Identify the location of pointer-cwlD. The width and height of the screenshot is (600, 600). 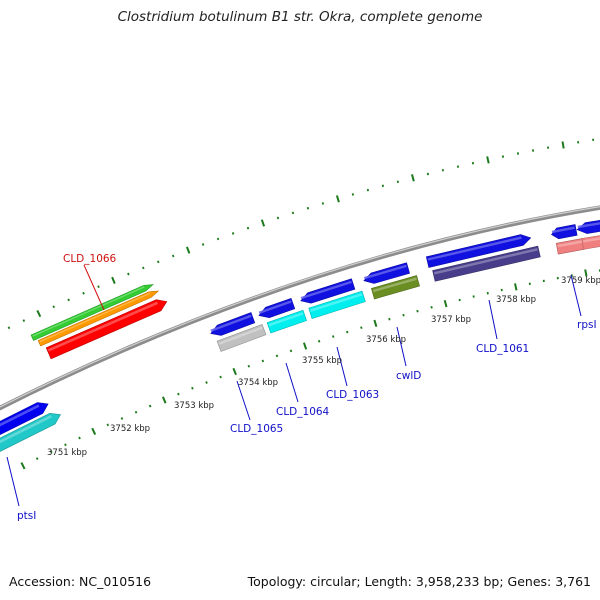
(401, 346).